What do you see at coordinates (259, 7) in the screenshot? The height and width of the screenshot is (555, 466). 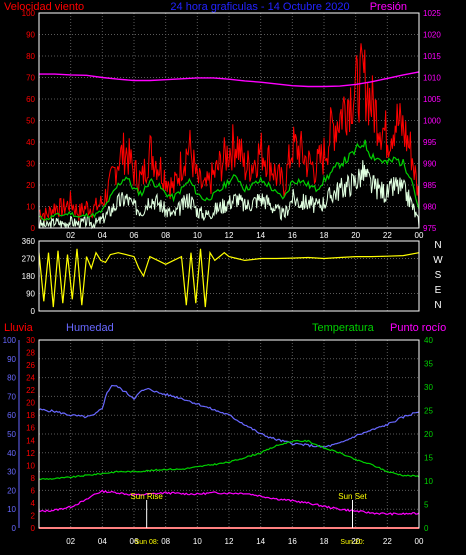 I see `chart-title: 24 hora graficulas - 14 Octubre 2020` at bounding box center [259, 7].